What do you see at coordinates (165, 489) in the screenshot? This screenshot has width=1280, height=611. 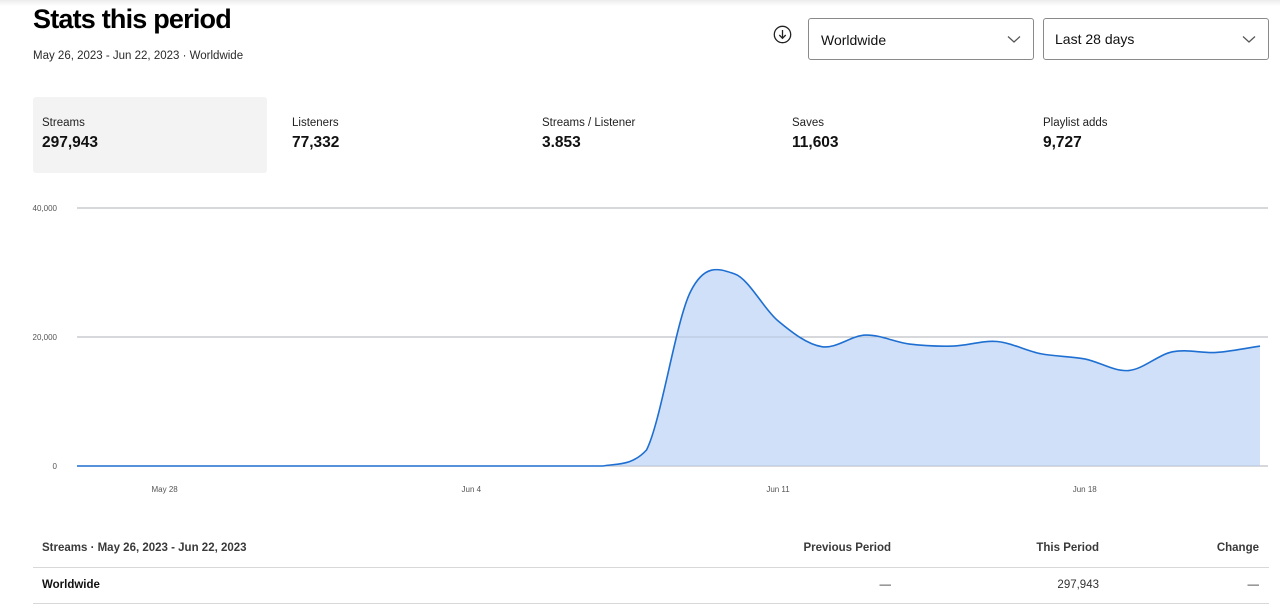 I see `x-tick-label: May 28` at bounding box center [165, 489].